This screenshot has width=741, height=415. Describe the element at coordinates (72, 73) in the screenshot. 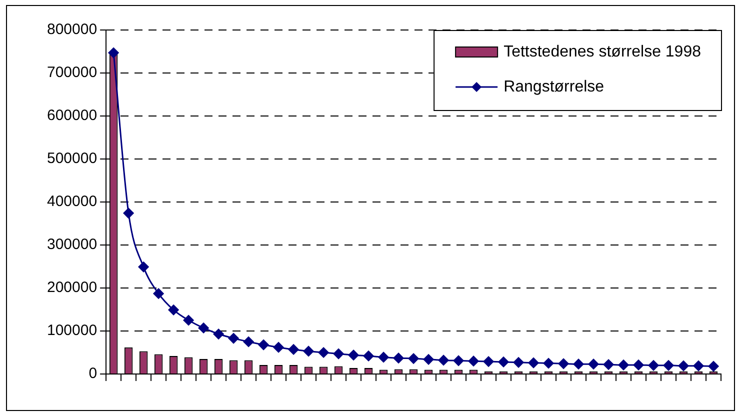

I see `y-tick-label: 700000` at that location.